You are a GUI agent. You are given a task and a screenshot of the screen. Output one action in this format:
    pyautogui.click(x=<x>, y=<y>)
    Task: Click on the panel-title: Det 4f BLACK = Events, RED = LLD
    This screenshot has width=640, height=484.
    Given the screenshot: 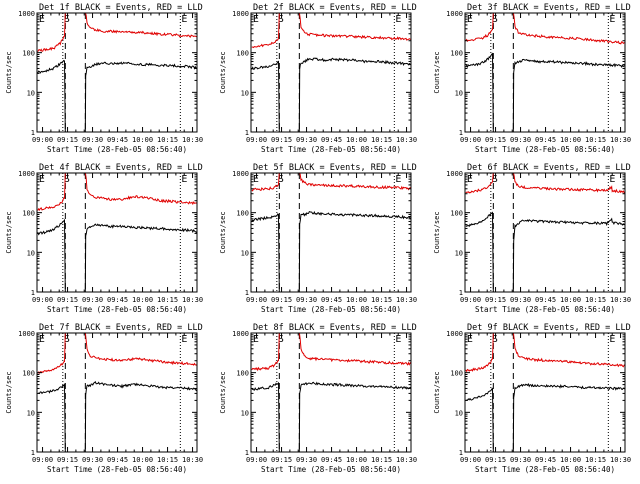 What is the action you would take?
    pyautogui.click(x=121, y=168)
    